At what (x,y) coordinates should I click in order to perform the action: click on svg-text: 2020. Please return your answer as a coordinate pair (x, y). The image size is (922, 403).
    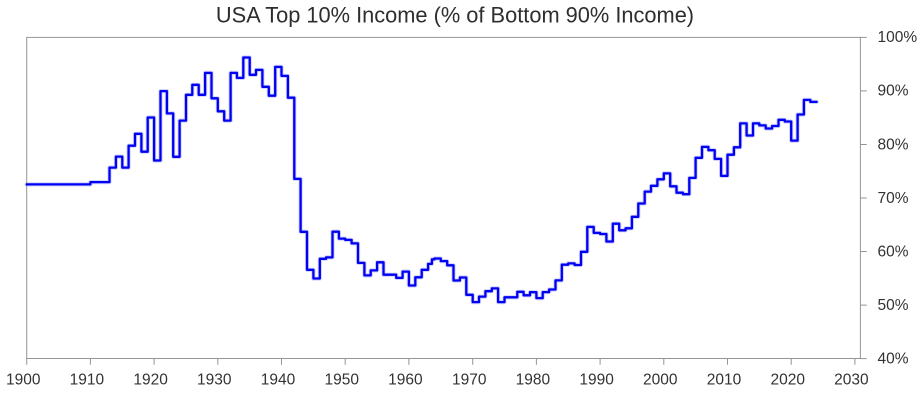
    Looking at the image, I should click on (787, 380).